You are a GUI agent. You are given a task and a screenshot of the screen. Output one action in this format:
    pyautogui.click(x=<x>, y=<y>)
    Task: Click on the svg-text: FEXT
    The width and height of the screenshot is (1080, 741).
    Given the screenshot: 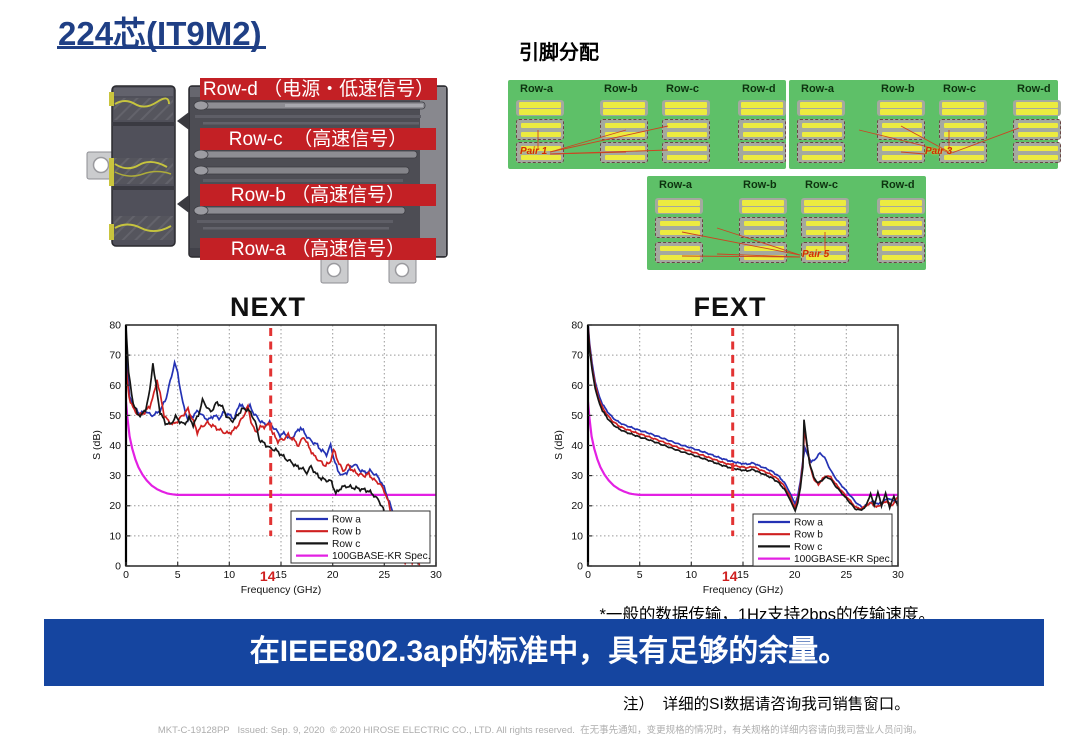 What is the action you would take?
    pyautogui.click(x=729, y=307)
    